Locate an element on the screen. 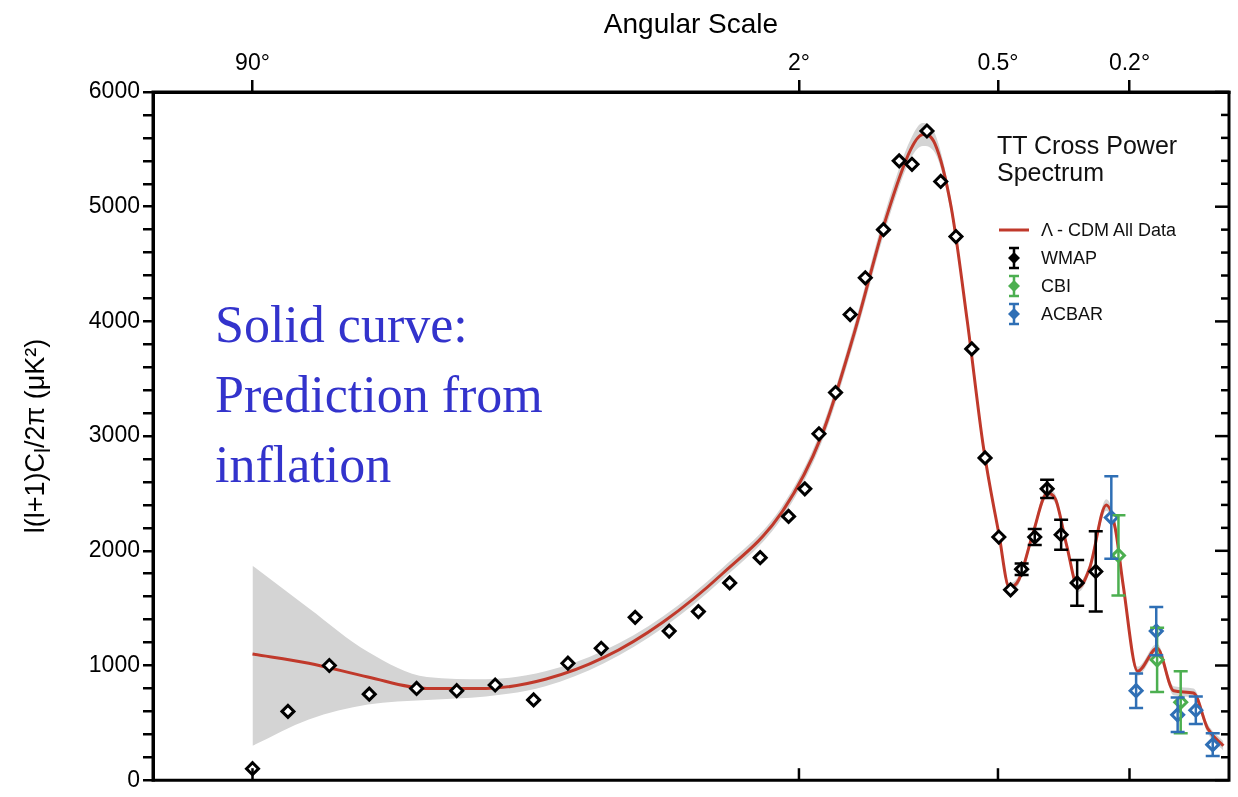 This screenshot has height=797, width=1238. y-tick-label: 1000 is located at coordinates (114, 663).